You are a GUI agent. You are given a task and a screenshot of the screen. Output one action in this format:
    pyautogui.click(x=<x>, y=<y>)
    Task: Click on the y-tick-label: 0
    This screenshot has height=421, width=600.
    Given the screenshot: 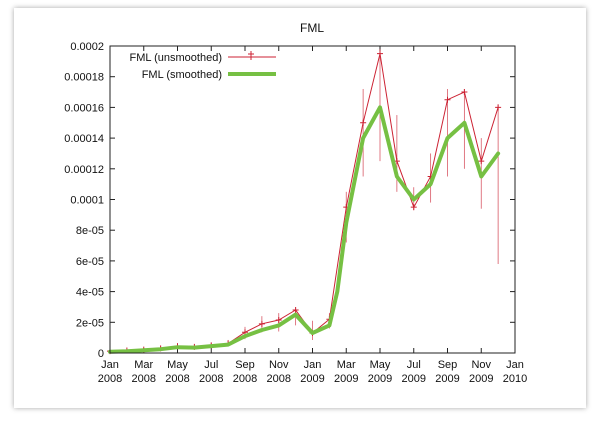 What is the action you would take?
    pyautogui.click(x=101, y=354)
    